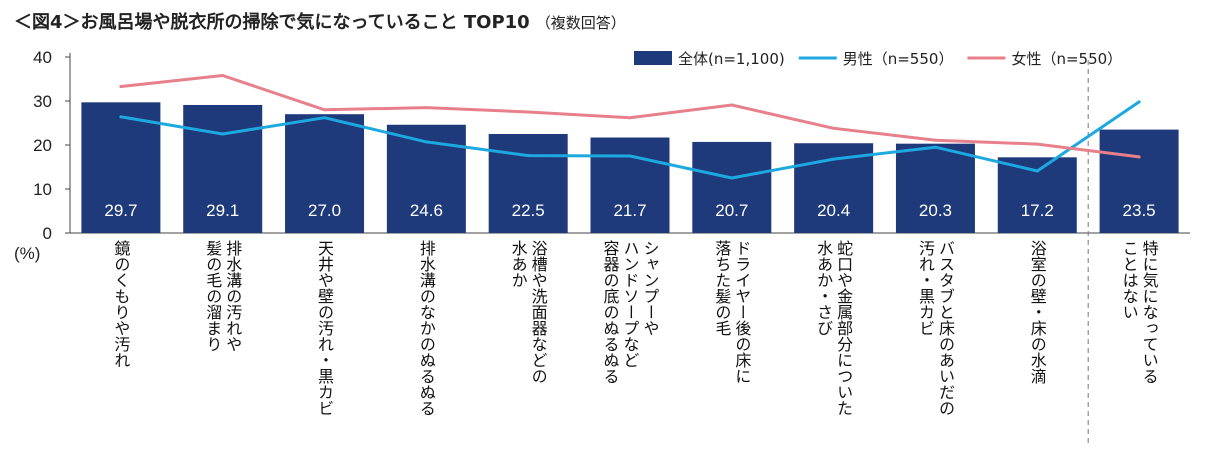  What do you see at coordinates (935, 210) in the screenshot?
I see `bar-value-label: 20.3` at bounding box center [935, 210].